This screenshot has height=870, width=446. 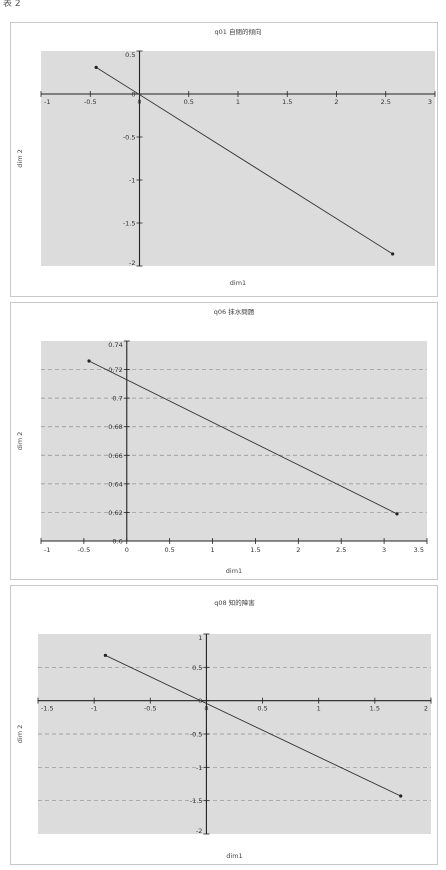 What do you see at coordinates (234, 571) in the screenshot?
I see `chart2-x-axis-title: dim1` at bounding box center [234, 571].